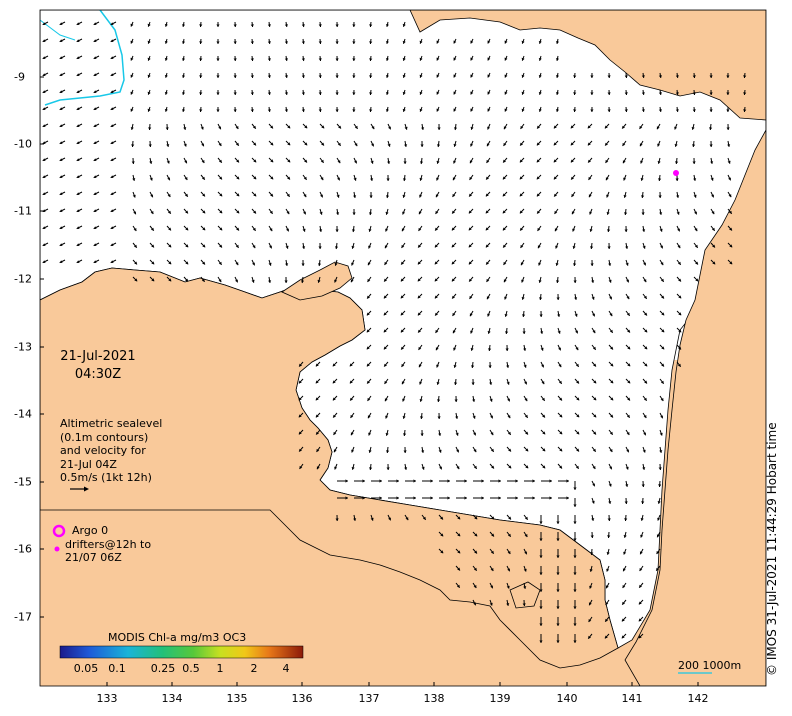 The image size is (792, 716). What do you see at coordinates (98, 374) in the screenshot?
I see `time-text: 04:30Z` at bounding box center [98, 374].